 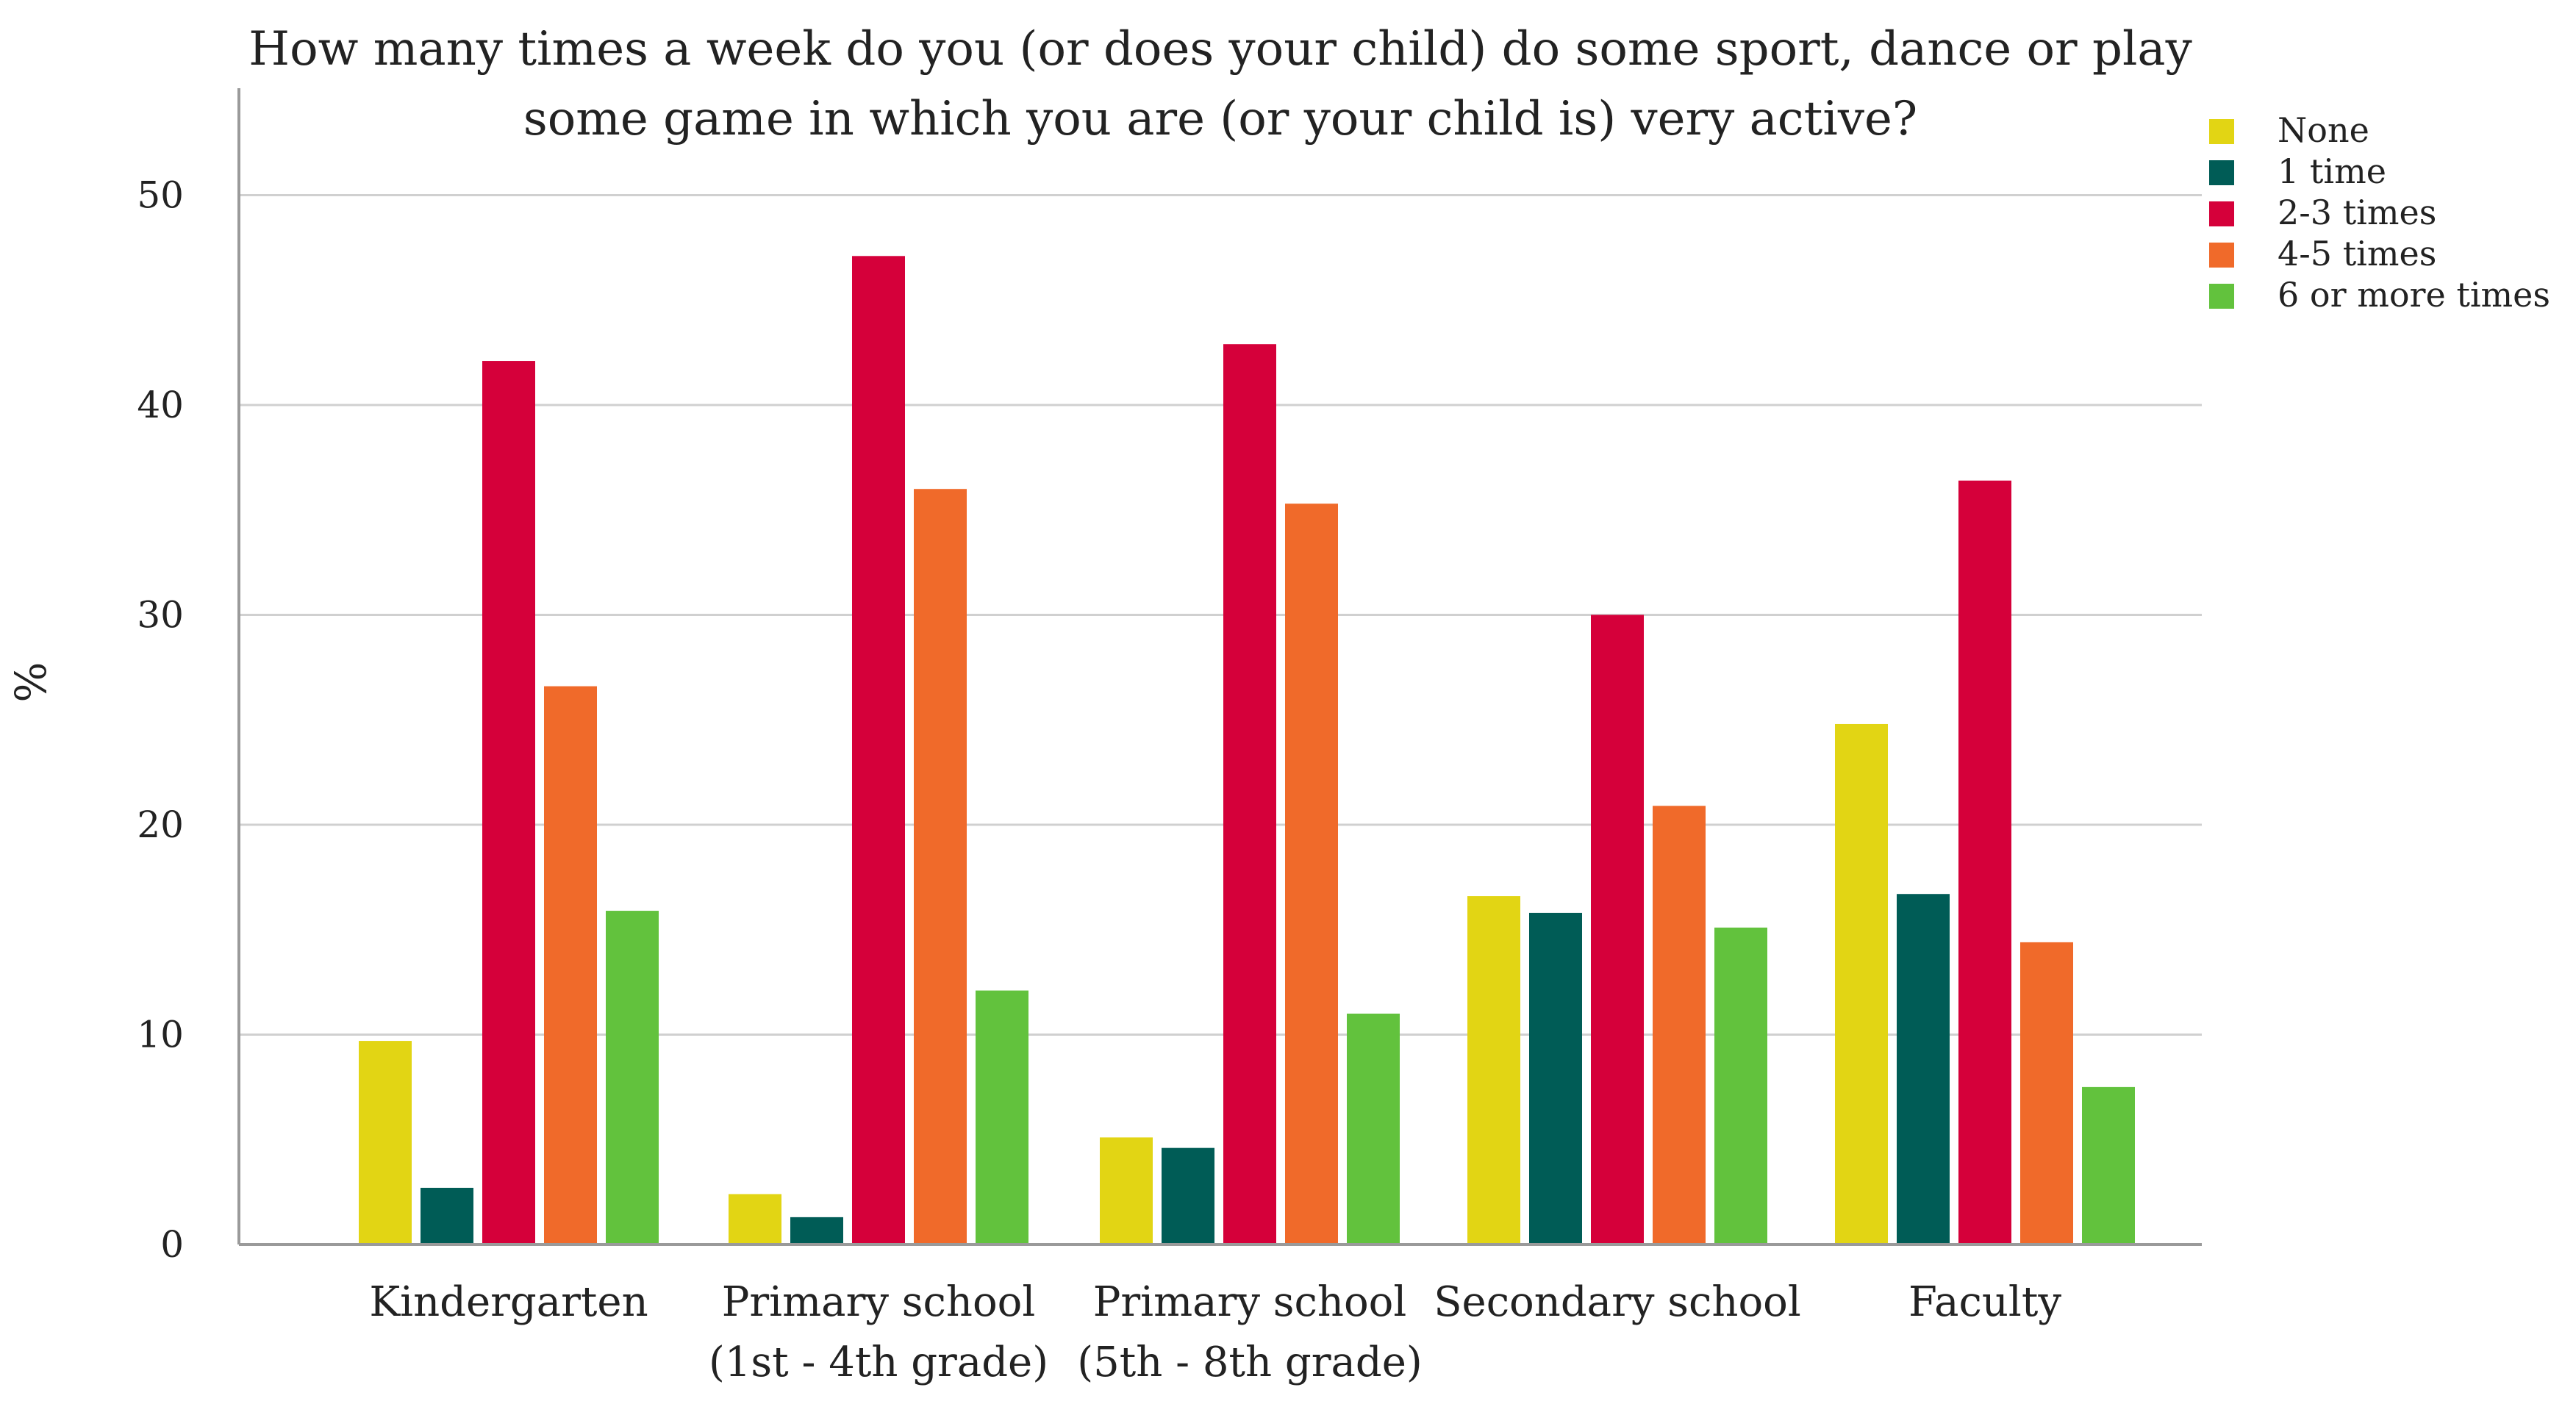 What do you see at coordinates (160, 195) in the screenshot?
I see `y-tick-label: 50` at bounding box center [160, 195].